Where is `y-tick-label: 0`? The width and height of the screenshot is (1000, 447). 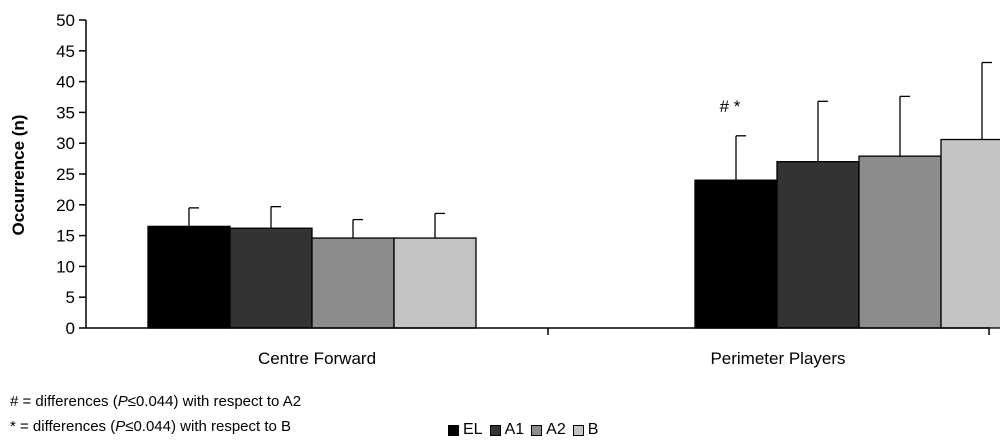
y-tick-label: 0 is located at coordinates (70, 328).